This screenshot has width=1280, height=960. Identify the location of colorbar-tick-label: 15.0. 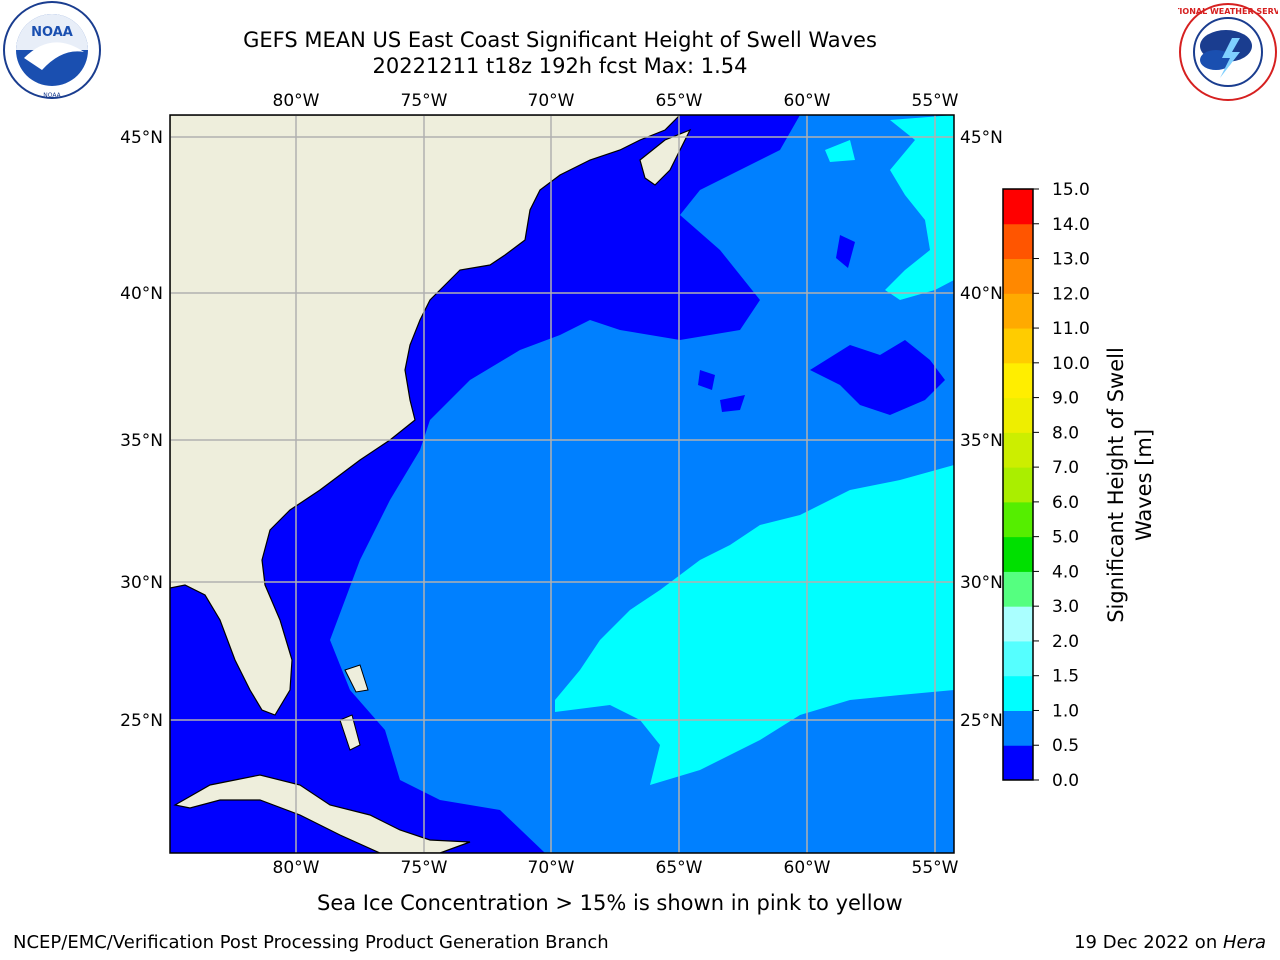
(1071, 190).